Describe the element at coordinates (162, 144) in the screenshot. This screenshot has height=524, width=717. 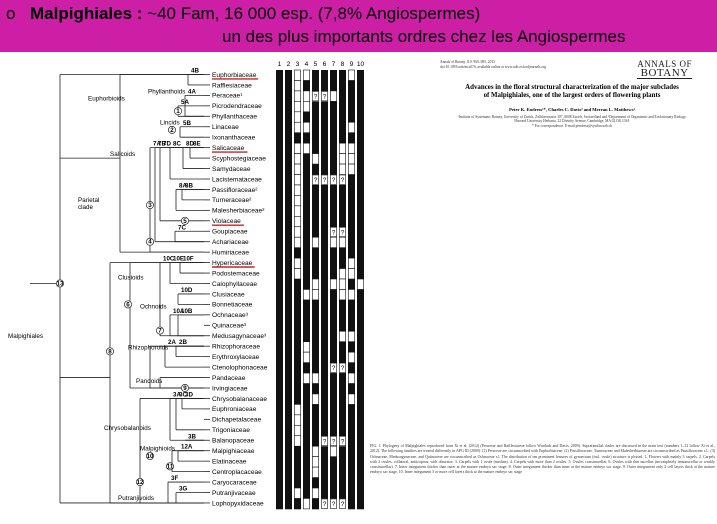
I see `node-label: 7B` at that location.